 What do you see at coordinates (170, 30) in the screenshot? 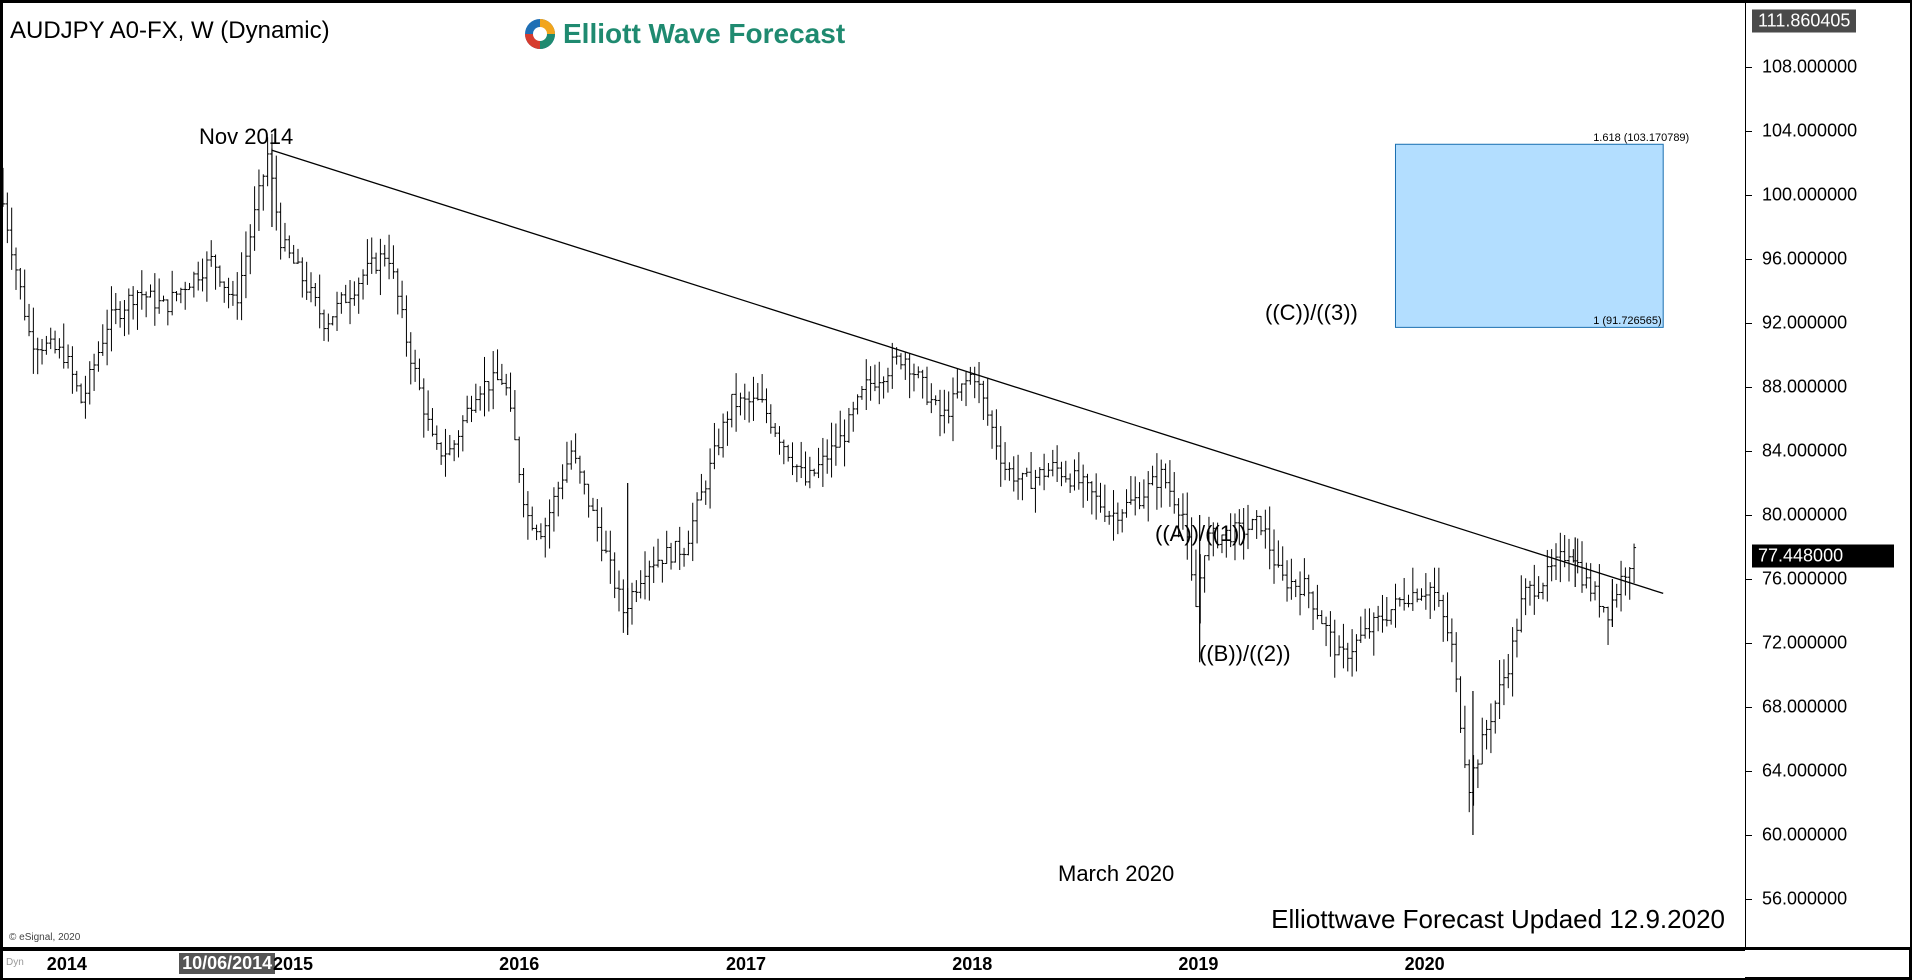
I see `chart-title: AUDJPY A0-FX, W (Dynamic)` at bounding box center [170, 30].